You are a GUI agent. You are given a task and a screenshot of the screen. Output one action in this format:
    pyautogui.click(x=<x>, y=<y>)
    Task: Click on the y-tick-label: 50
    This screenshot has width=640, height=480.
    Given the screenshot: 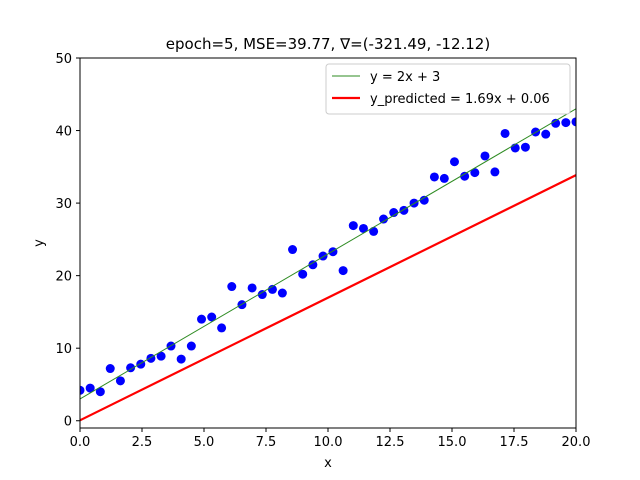 What is the action you would take?
    pyautogui.click(x=63, y=59)
    